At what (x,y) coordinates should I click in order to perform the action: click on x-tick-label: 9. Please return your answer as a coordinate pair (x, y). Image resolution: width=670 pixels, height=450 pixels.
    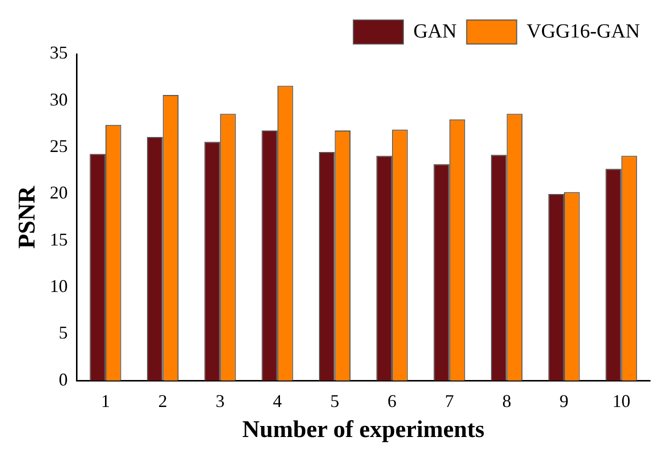
    Looking at the image, I should click on (564, 401).